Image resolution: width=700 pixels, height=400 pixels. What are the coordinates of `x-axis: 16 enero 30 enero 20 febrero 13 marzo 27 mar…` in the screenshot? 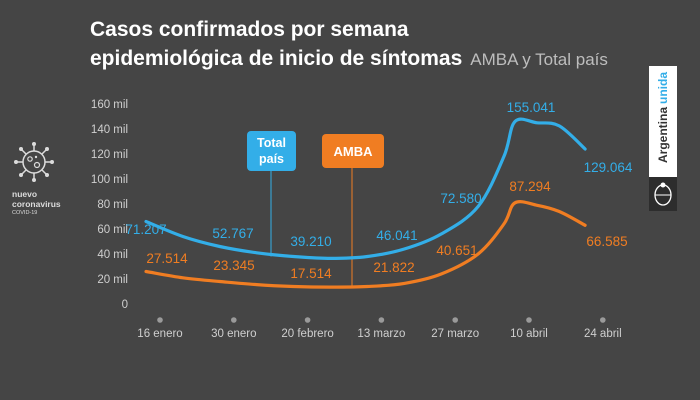 It's located at (379, 328).